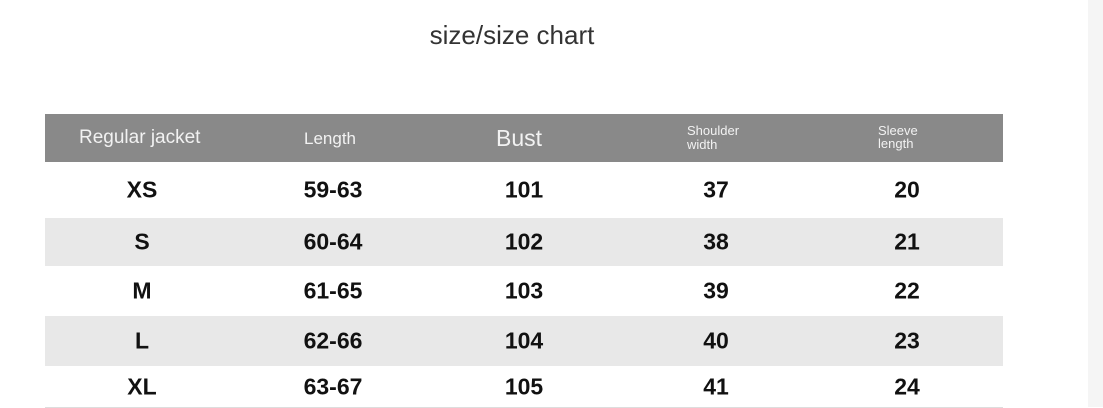 The width and height of the screenshot is (1103, 408). I want to click on header-shoulder-width: Shoulder width, so click(713, 138).